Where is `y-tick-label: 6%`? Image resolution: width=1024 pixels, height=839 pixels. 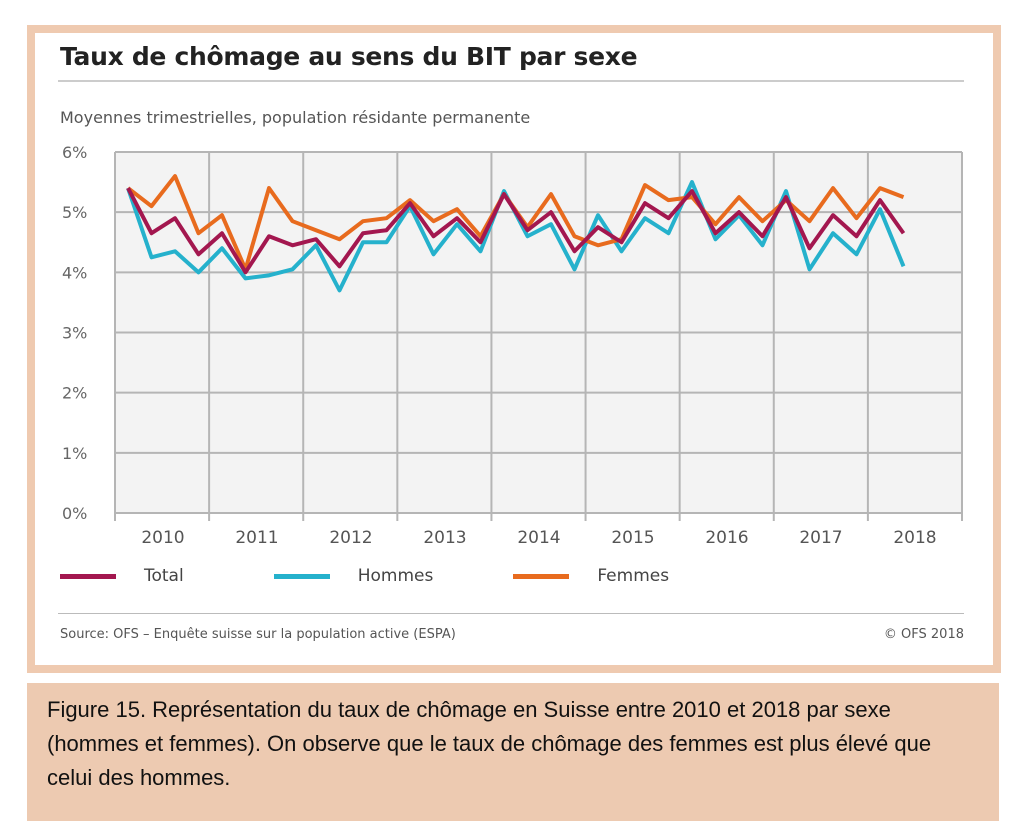
y-tick-label: 6% is located at coordinates (74, 152).